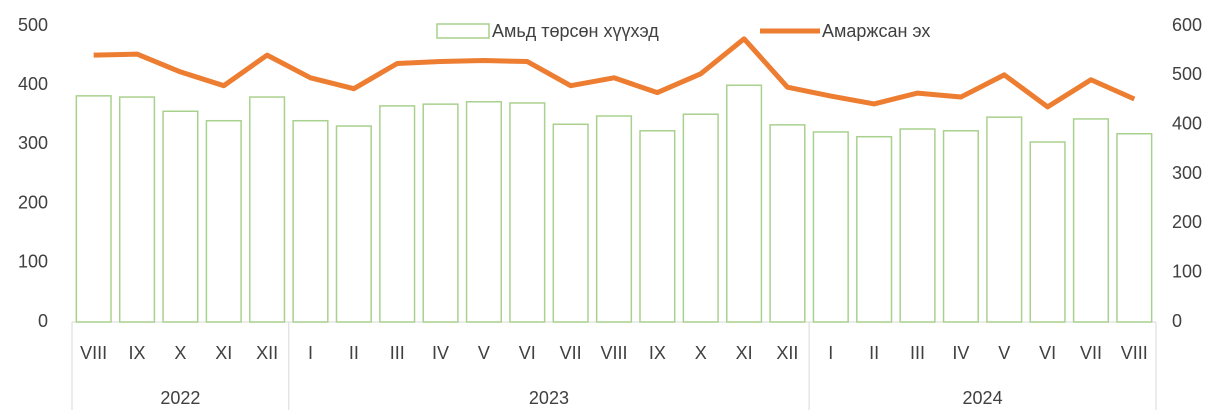 This screenshot has width=1216, height=410. Describe the element at coordinates (1187, 74) in the screenshot. I see `y2-tick-label: 500` at that location.